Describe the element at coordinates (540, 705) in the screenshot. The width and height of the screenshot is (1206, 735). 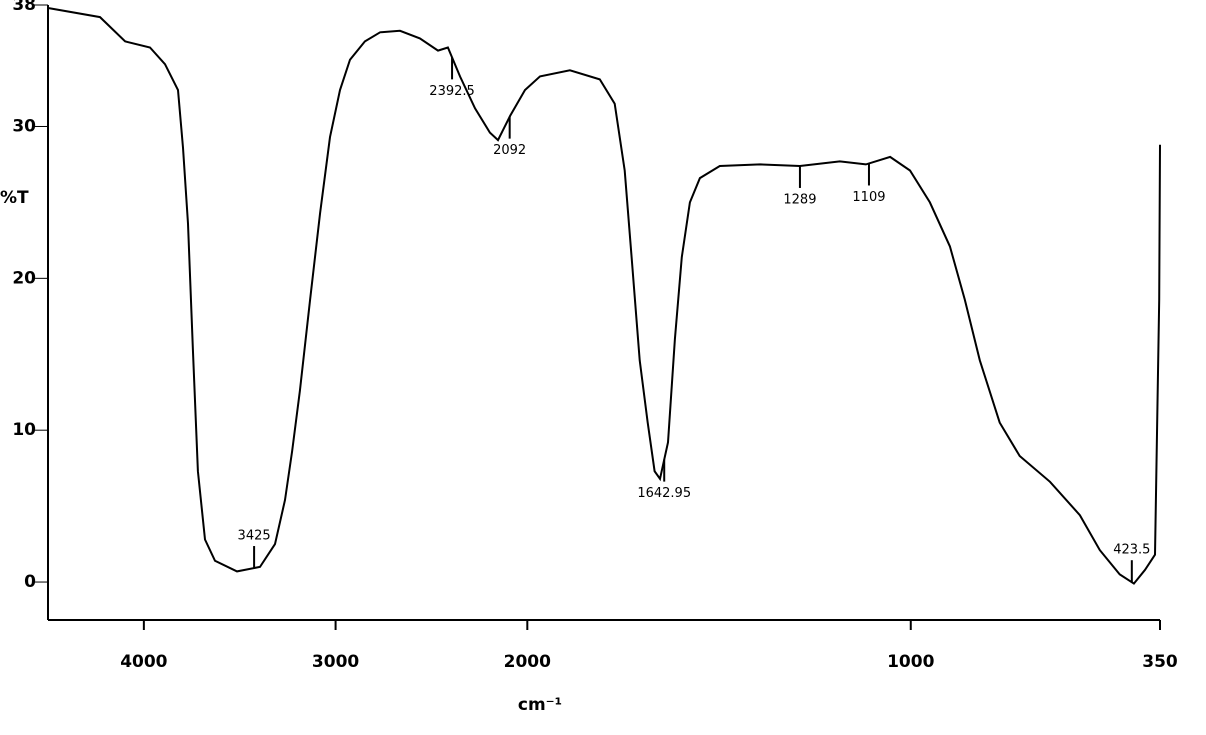
I see `x-axis-label: cm⁻¹` at that location.